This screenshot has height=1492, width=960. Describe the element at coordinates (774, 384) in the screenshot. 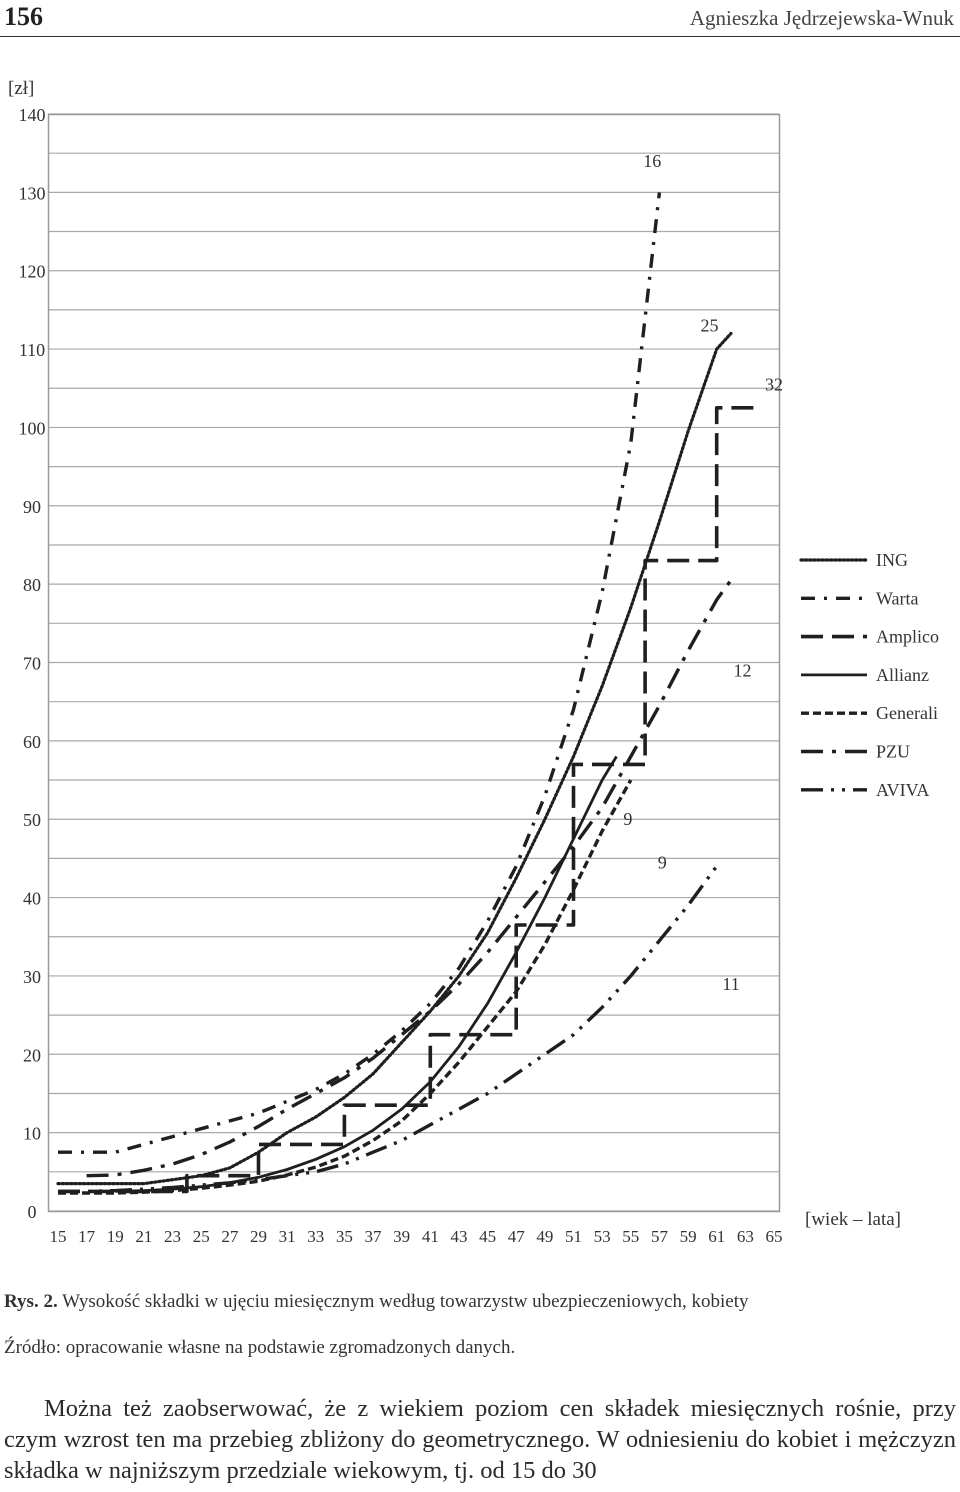

I see `data-annotation: 32` at that location.